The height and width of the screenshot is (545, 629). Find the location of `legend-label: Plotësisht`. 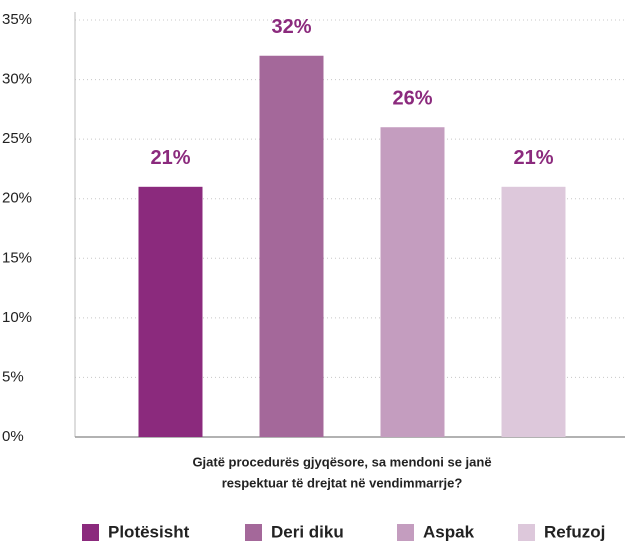

legend-label: Plotësisht is located at coordinates (149, 531).